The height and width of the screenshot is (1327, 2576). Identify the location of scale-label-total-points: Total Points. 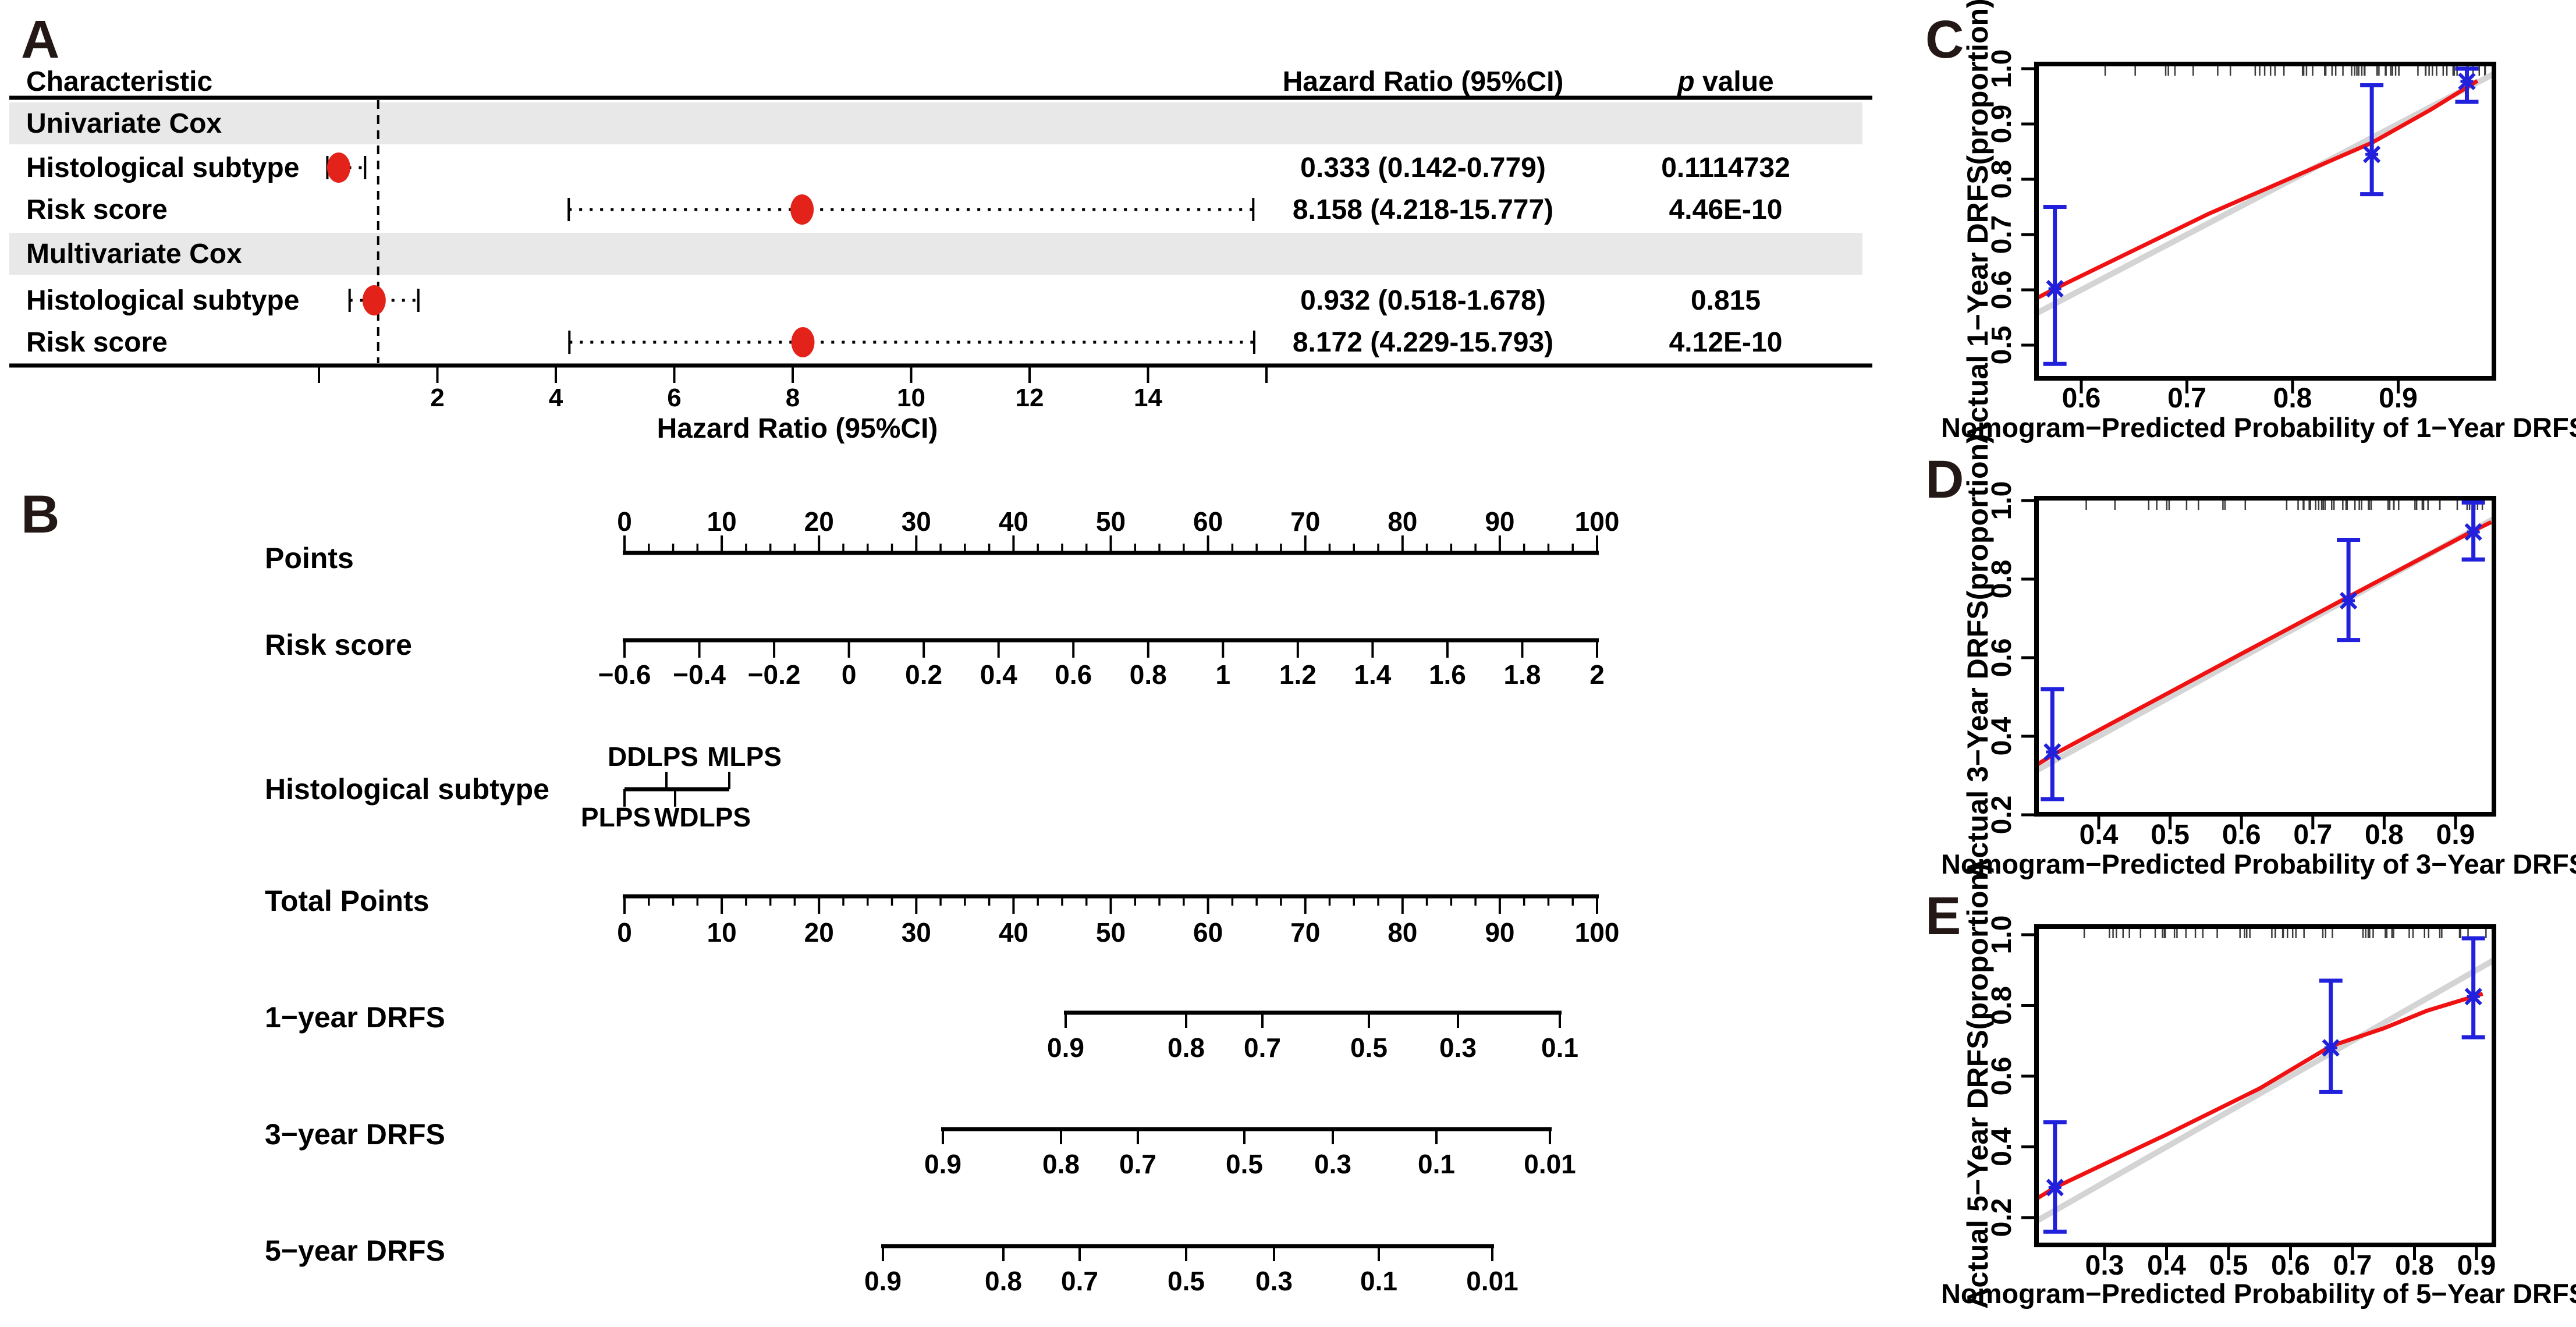
(348, 901).